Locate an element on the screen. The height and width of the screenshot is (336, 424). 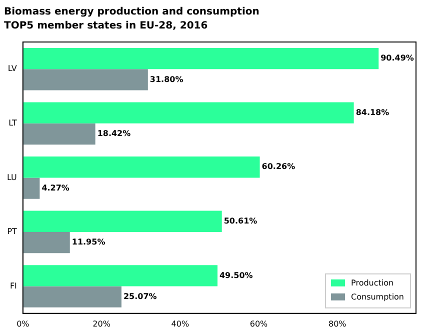
data-label: 49.50% is located at coordinates (236, 275).